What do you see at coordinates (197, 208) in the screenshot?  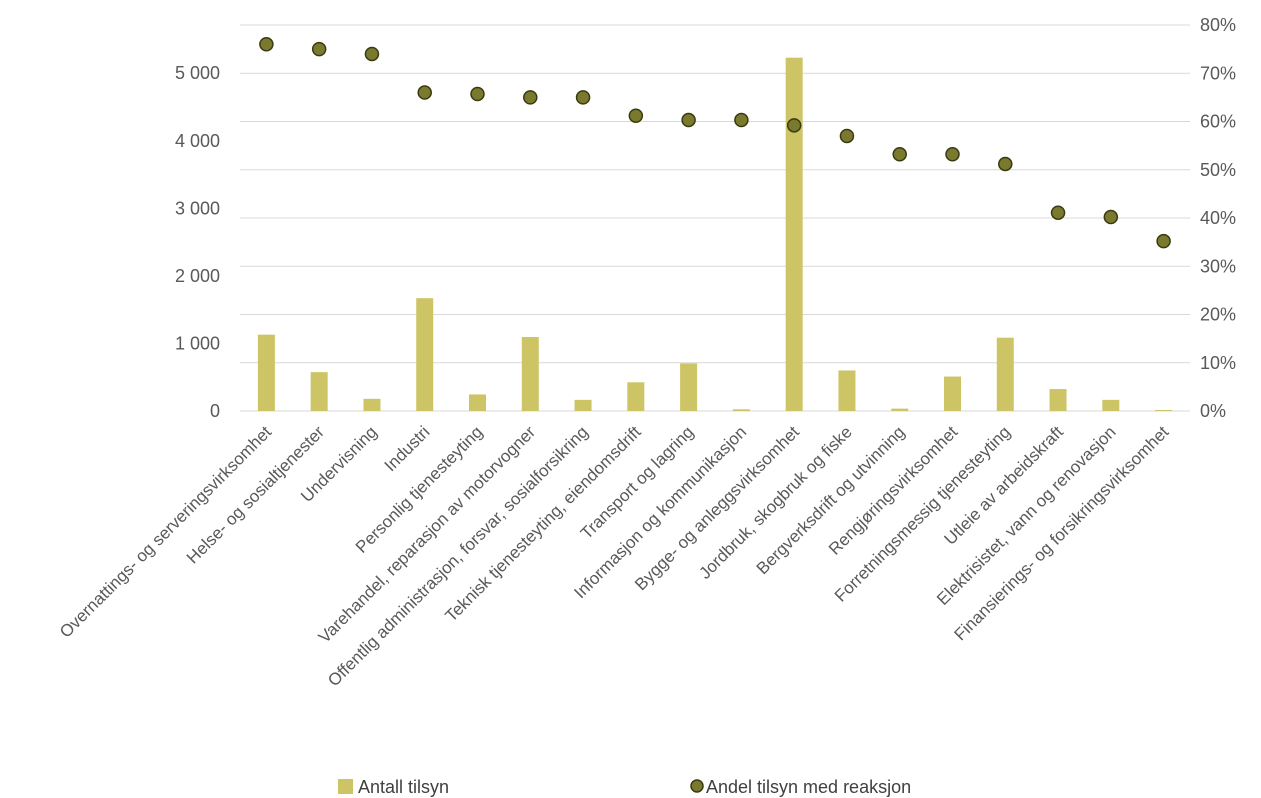 I see `y-left-tick-label: 3 000` at bounding box center [197, 208].